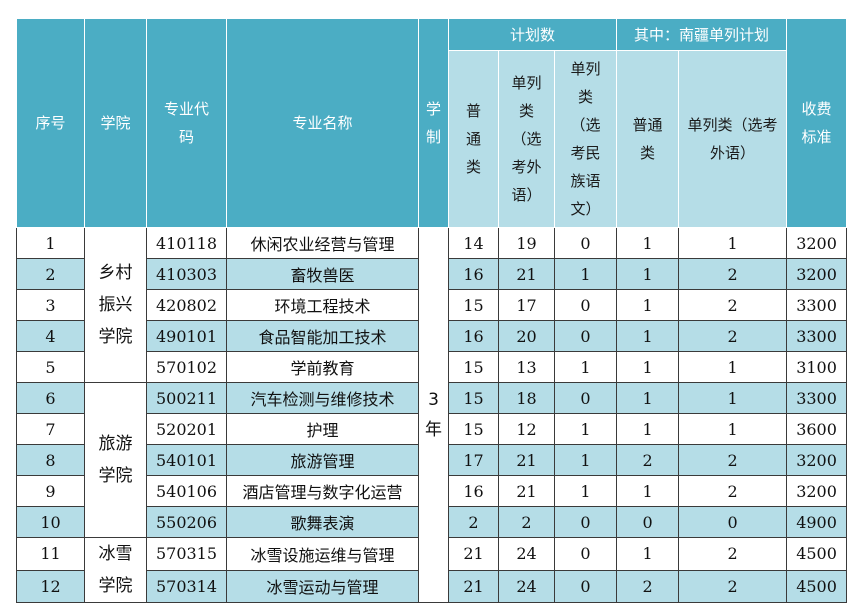  I want to click on header-major-code: 专业代码, so click(186, 123).